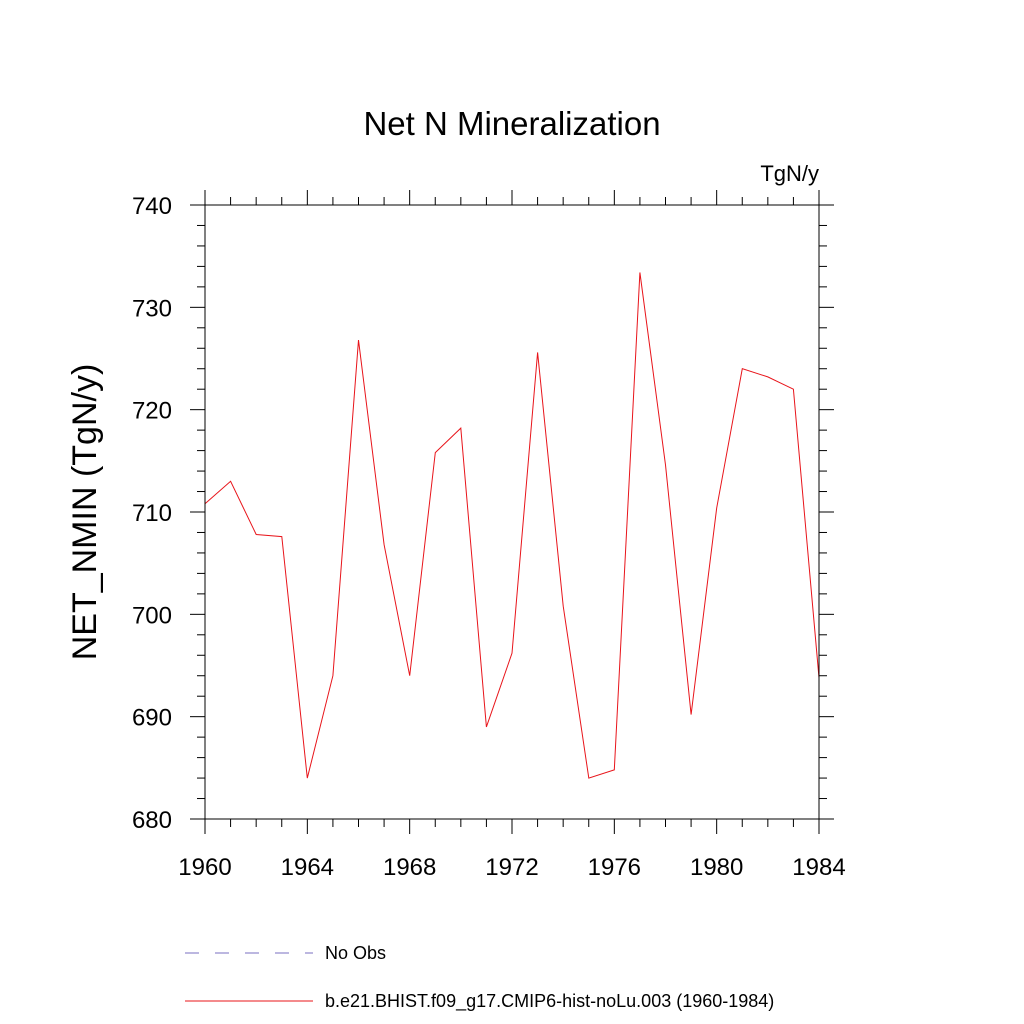 This screenshot has height=1024, width=1024. I want to click on x-tick-label: 1972, so click(511, 867).